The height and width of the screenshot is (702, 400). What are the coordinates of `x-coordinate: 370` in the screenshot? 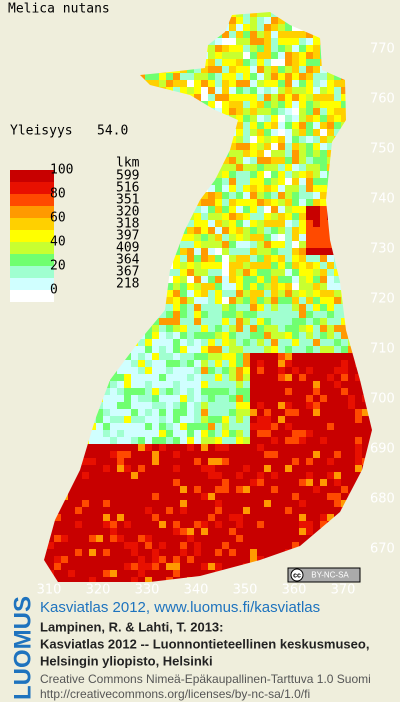 It's located at (343, 590).